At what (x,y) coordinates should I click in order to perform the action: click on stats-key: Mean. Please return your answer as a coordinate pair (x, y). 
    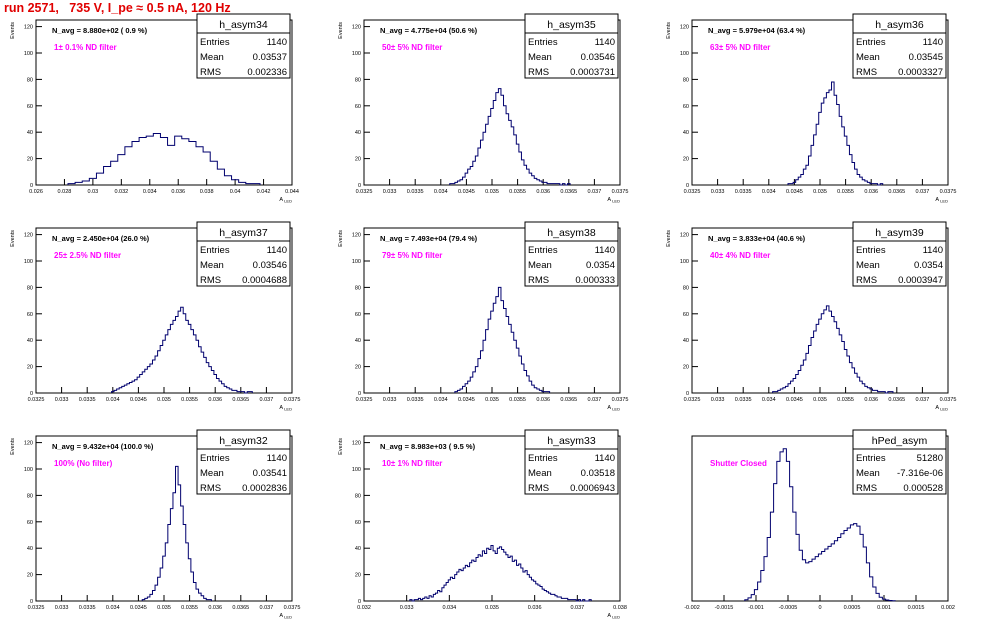
    Looking at the image, I should click on (212, 57).